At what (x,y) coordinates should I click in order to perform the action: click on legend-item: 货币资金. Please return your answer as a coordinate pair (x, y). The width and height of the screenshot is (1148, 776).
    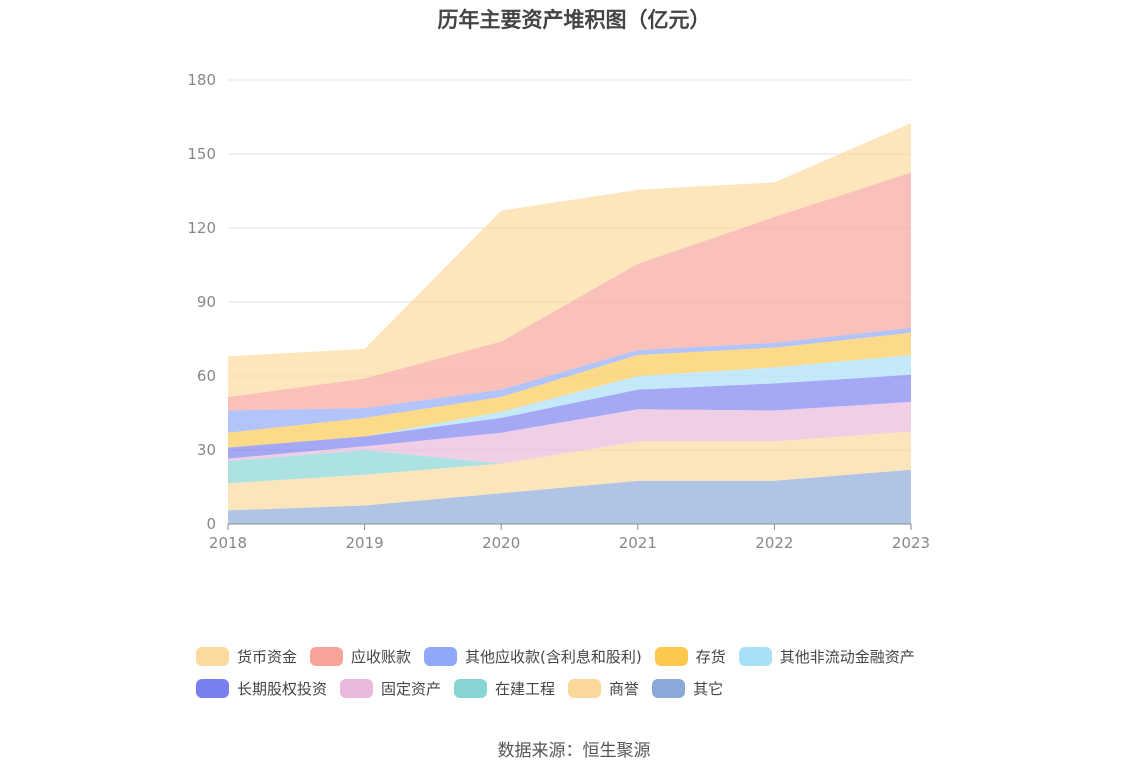
    Looking at the image, I should click on (246, 656).